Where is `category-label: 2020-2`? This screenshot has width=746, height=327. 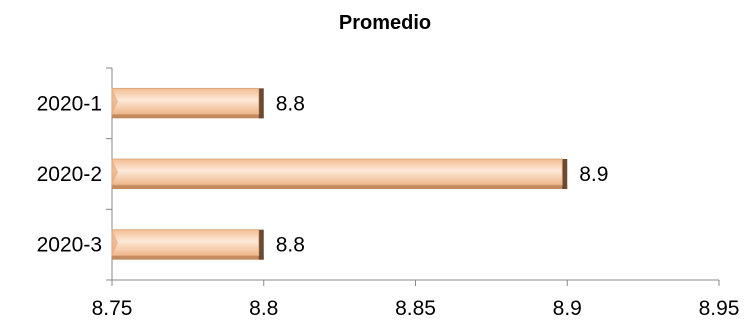
category-label: 2020-2 is located at coordinates (69, 174).